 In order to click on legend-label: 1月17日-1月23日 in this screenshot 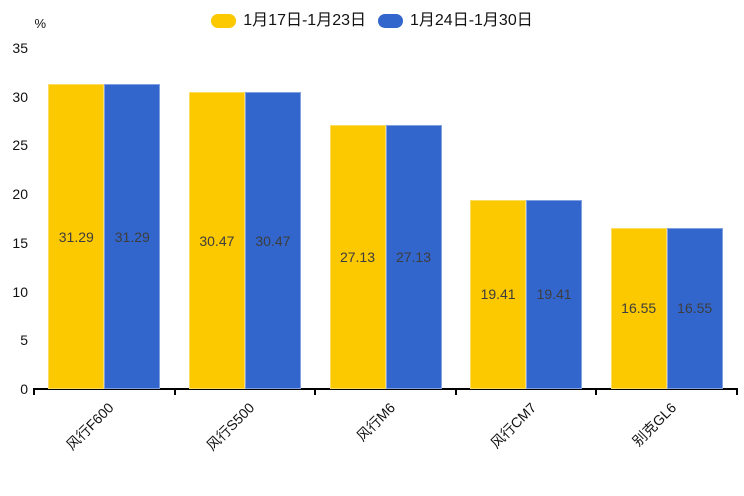, I will do `click(304, 20)`.